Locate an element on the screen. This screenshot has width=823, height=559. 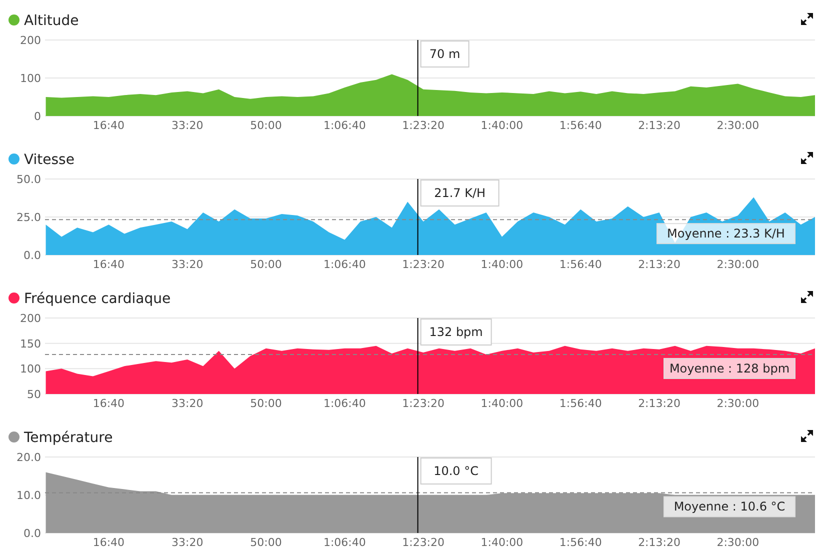
y-tick-label: 50 is located at coordinates (34, 394).